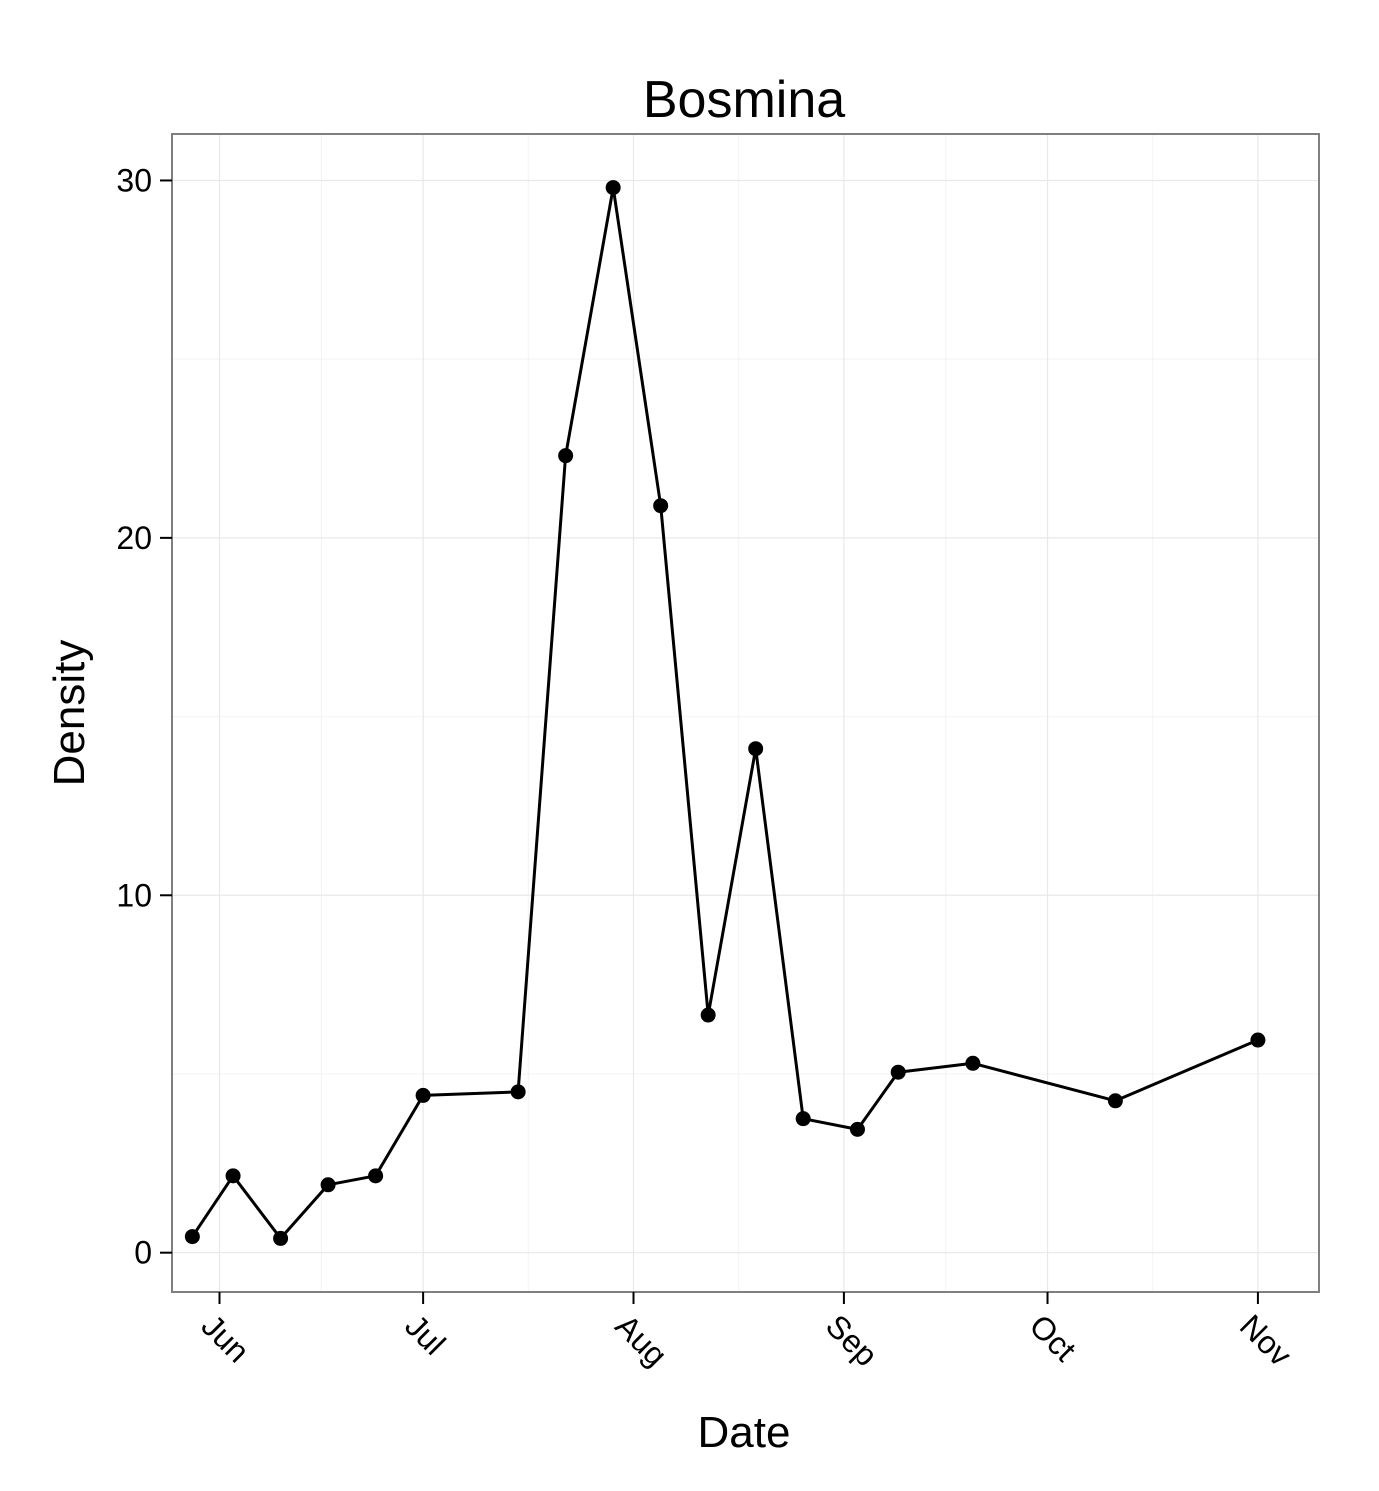 Image resolution: width=1379 pixels, height=1491 pixels. What do you see at coordinates (425, 1334) in the screenshot?
I see `x-tick-label: Jul` at bounding box center [425, 1334].